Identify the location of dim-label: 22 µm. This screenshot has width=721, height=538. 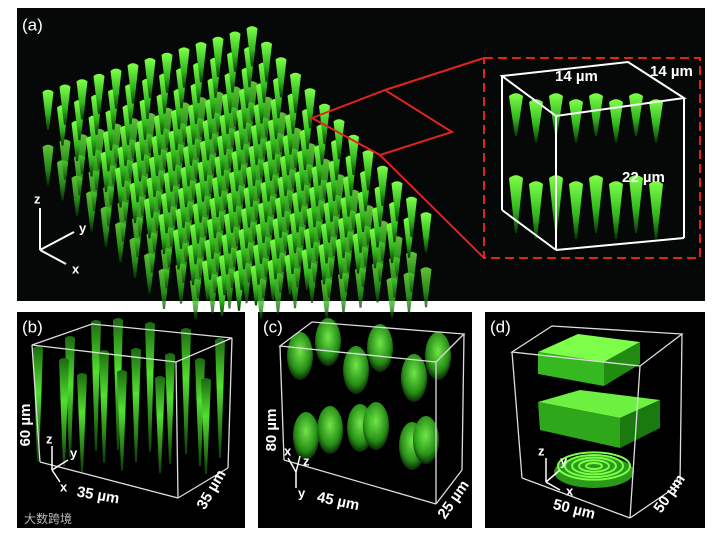
(643, 177).